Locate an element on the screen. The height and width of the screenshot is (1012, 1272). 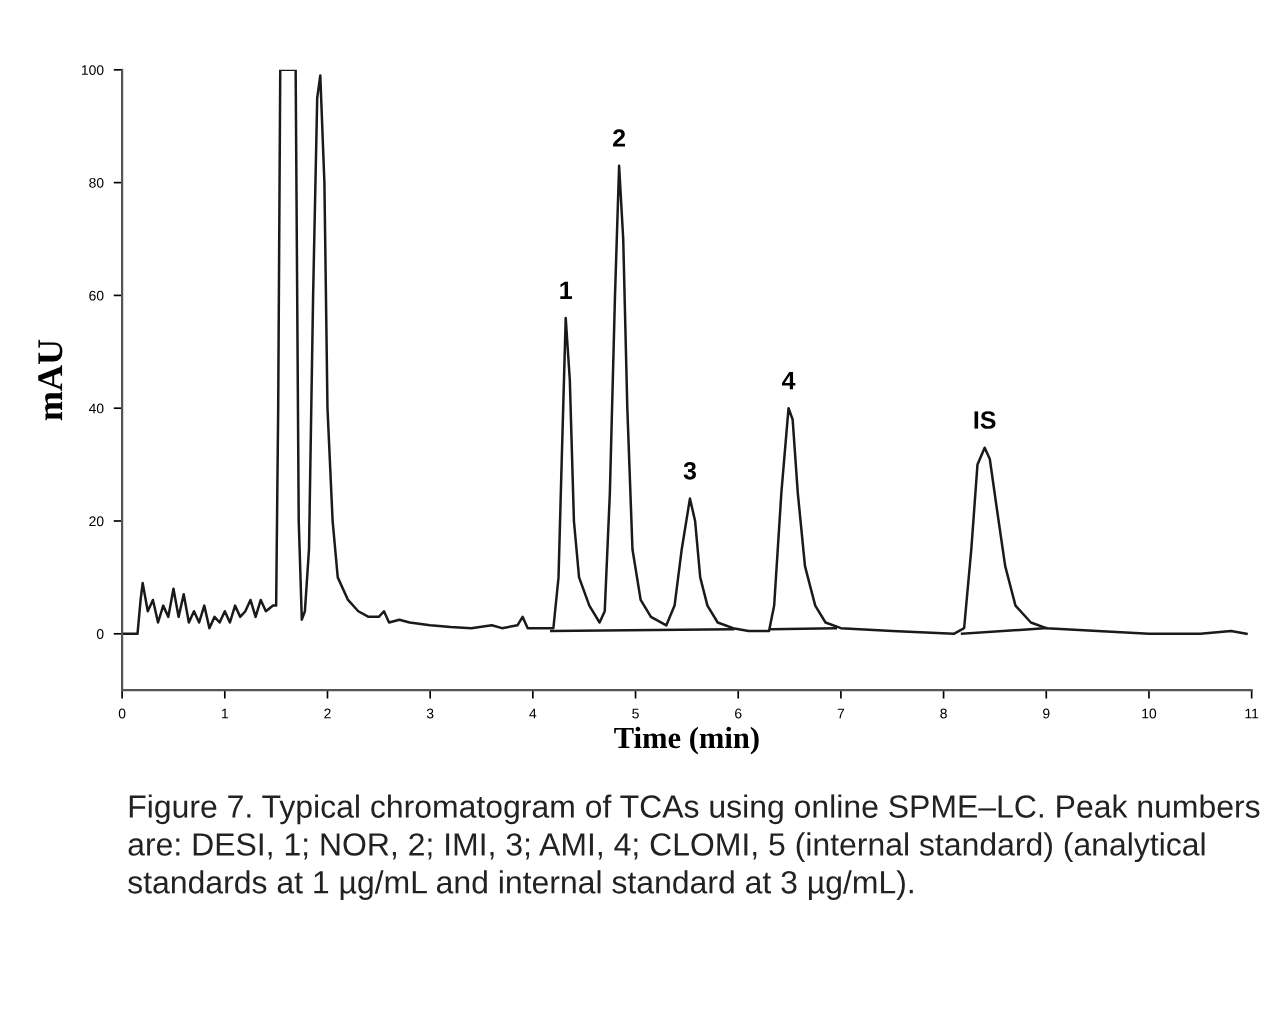
annotation: 1 is located at coordinates (566, 290).